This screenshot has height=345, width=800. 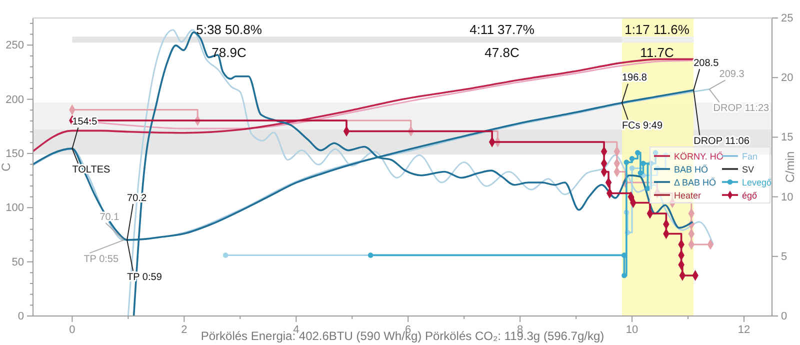 I want to click on y-tick-label: 200, so click(x=15, y=100).